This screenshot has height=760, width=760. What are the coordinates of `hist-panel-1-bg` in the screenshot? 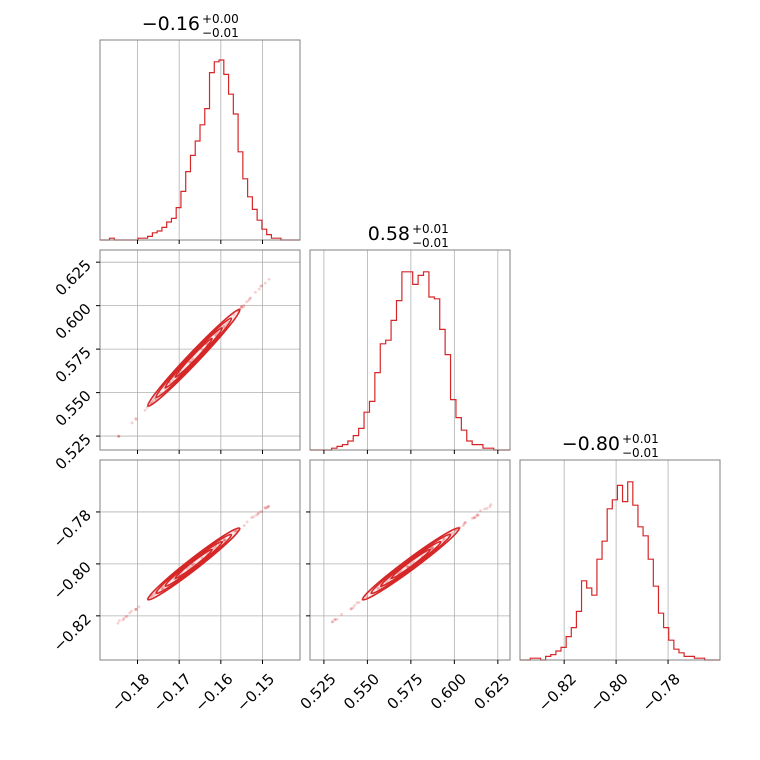 It's located at (410, 350).